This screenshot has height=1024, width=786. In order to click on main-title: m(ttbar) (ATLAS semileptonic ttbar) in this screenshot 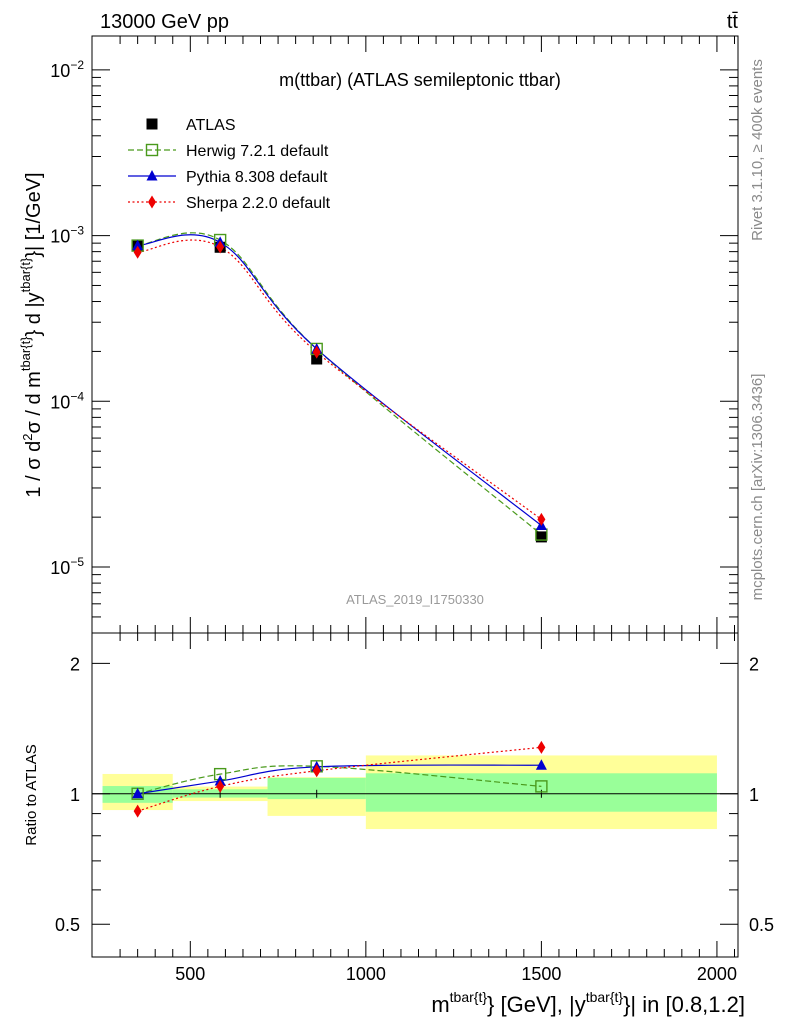, I will do `click(420, 80)`.